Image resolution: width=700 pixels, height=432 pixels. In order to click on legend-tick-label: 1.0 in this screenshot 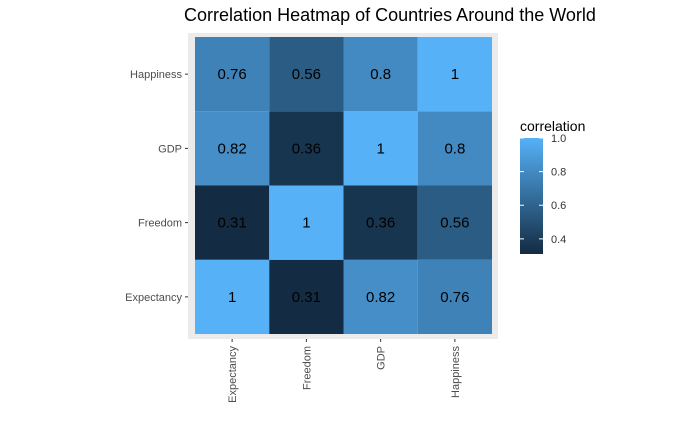, I will do `click(558, 139)`.